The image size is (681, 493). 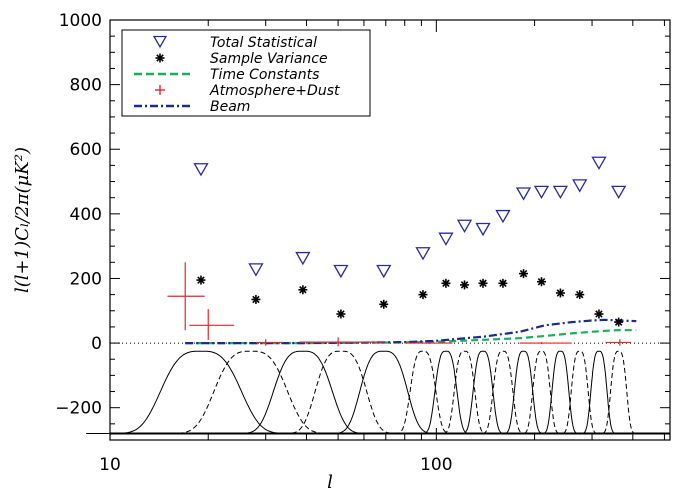 I want to click on legend-label: Total Statistical, so click(x=263, y=43).